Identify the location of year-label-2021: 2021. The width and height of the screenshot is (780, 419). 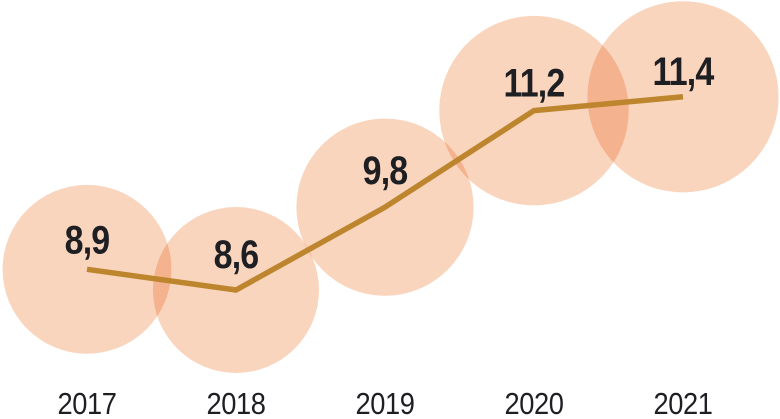
(683, 403).